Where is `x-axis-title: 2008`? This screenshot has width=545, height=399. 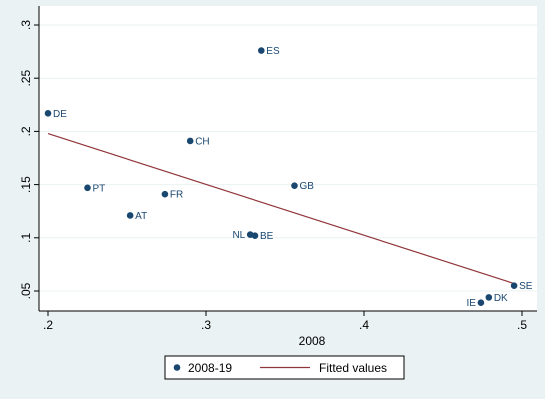
x-axis-title: 2008 is located at coordinates (312, 341).